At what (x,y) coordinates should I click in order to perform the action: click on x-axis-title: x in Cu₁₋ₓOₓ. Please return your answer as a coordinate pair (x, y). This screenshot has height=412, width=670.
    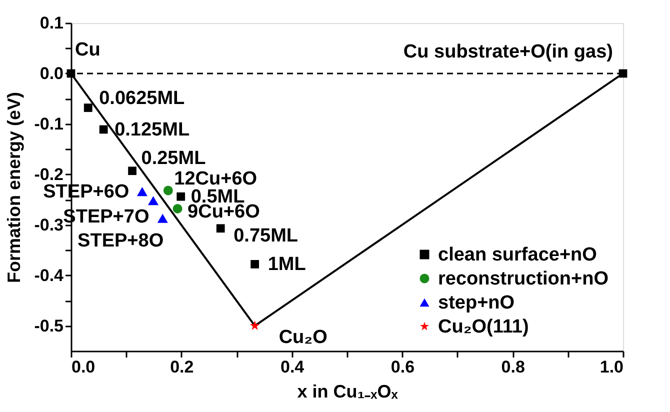
    Looking at the image, I should click on (347, 392).